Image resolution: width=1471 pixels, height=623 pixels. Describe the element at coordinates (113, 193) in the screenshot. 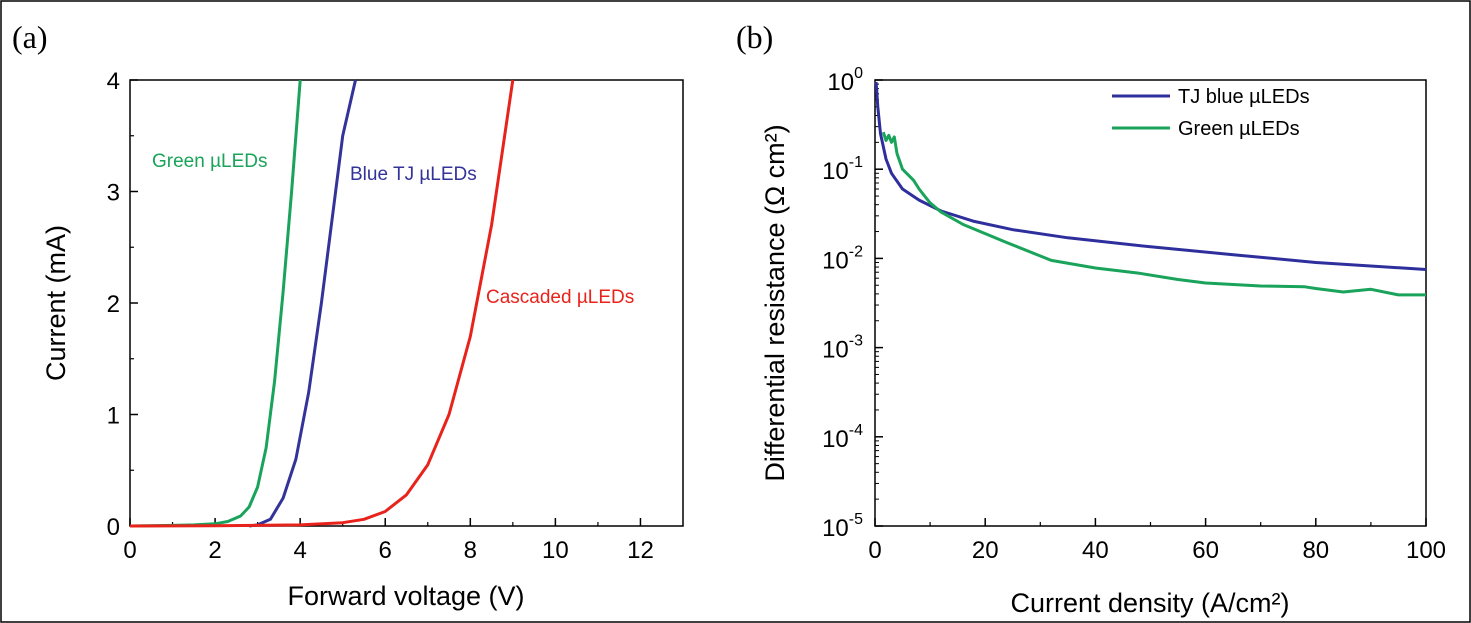

I see `y-tick-label-a: 3` at that location.